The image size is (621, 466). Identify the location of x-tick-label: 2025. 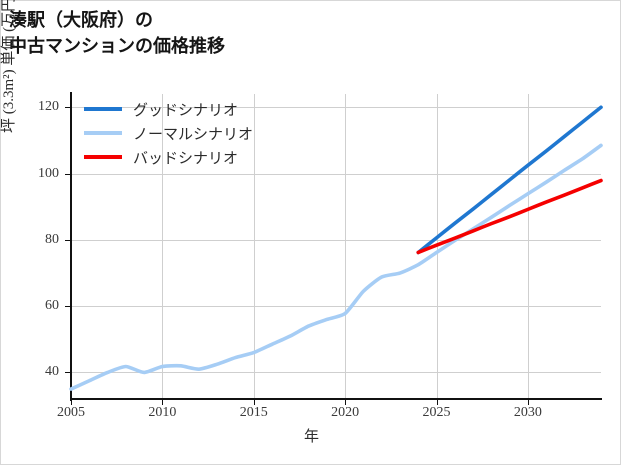
(436, 412).